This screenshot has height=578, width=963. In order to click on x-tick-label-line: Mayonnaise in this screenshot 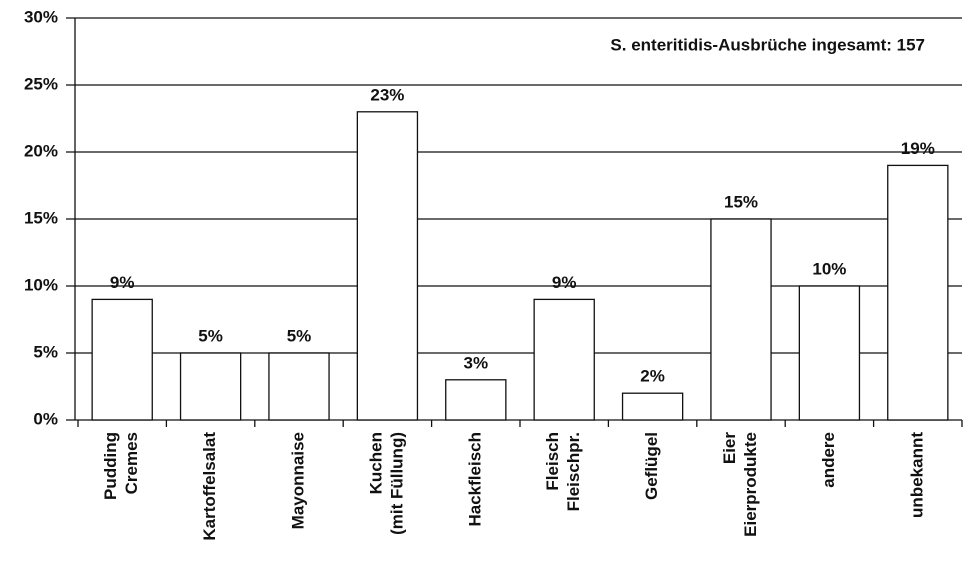, I will do `click(297, 480)`.